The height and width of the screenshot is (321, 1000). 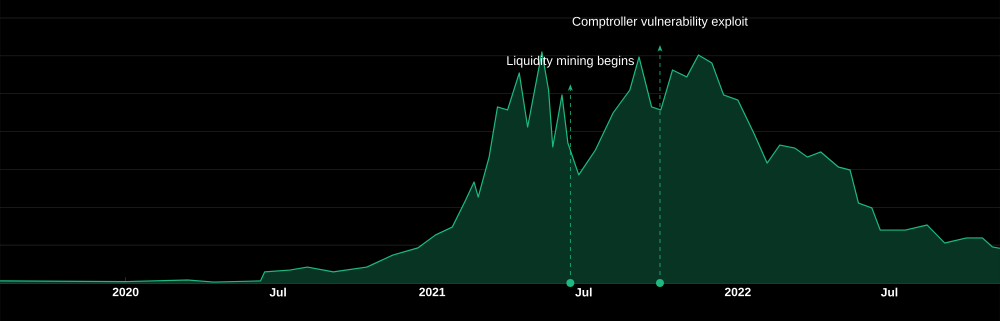 What do you see at coordinates (737, 292) in the screenshot?
I see `x-tick-label: 2022` at bounding box center [737, 292].